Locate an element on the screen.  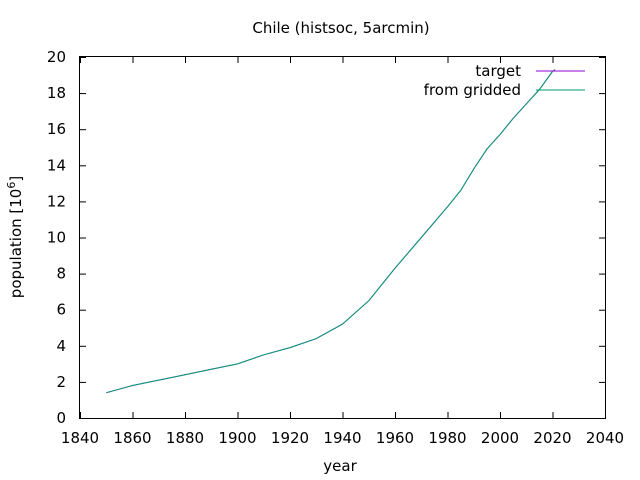
legend-label-from-gridded: from gridded is located at coordinates (472, 90).